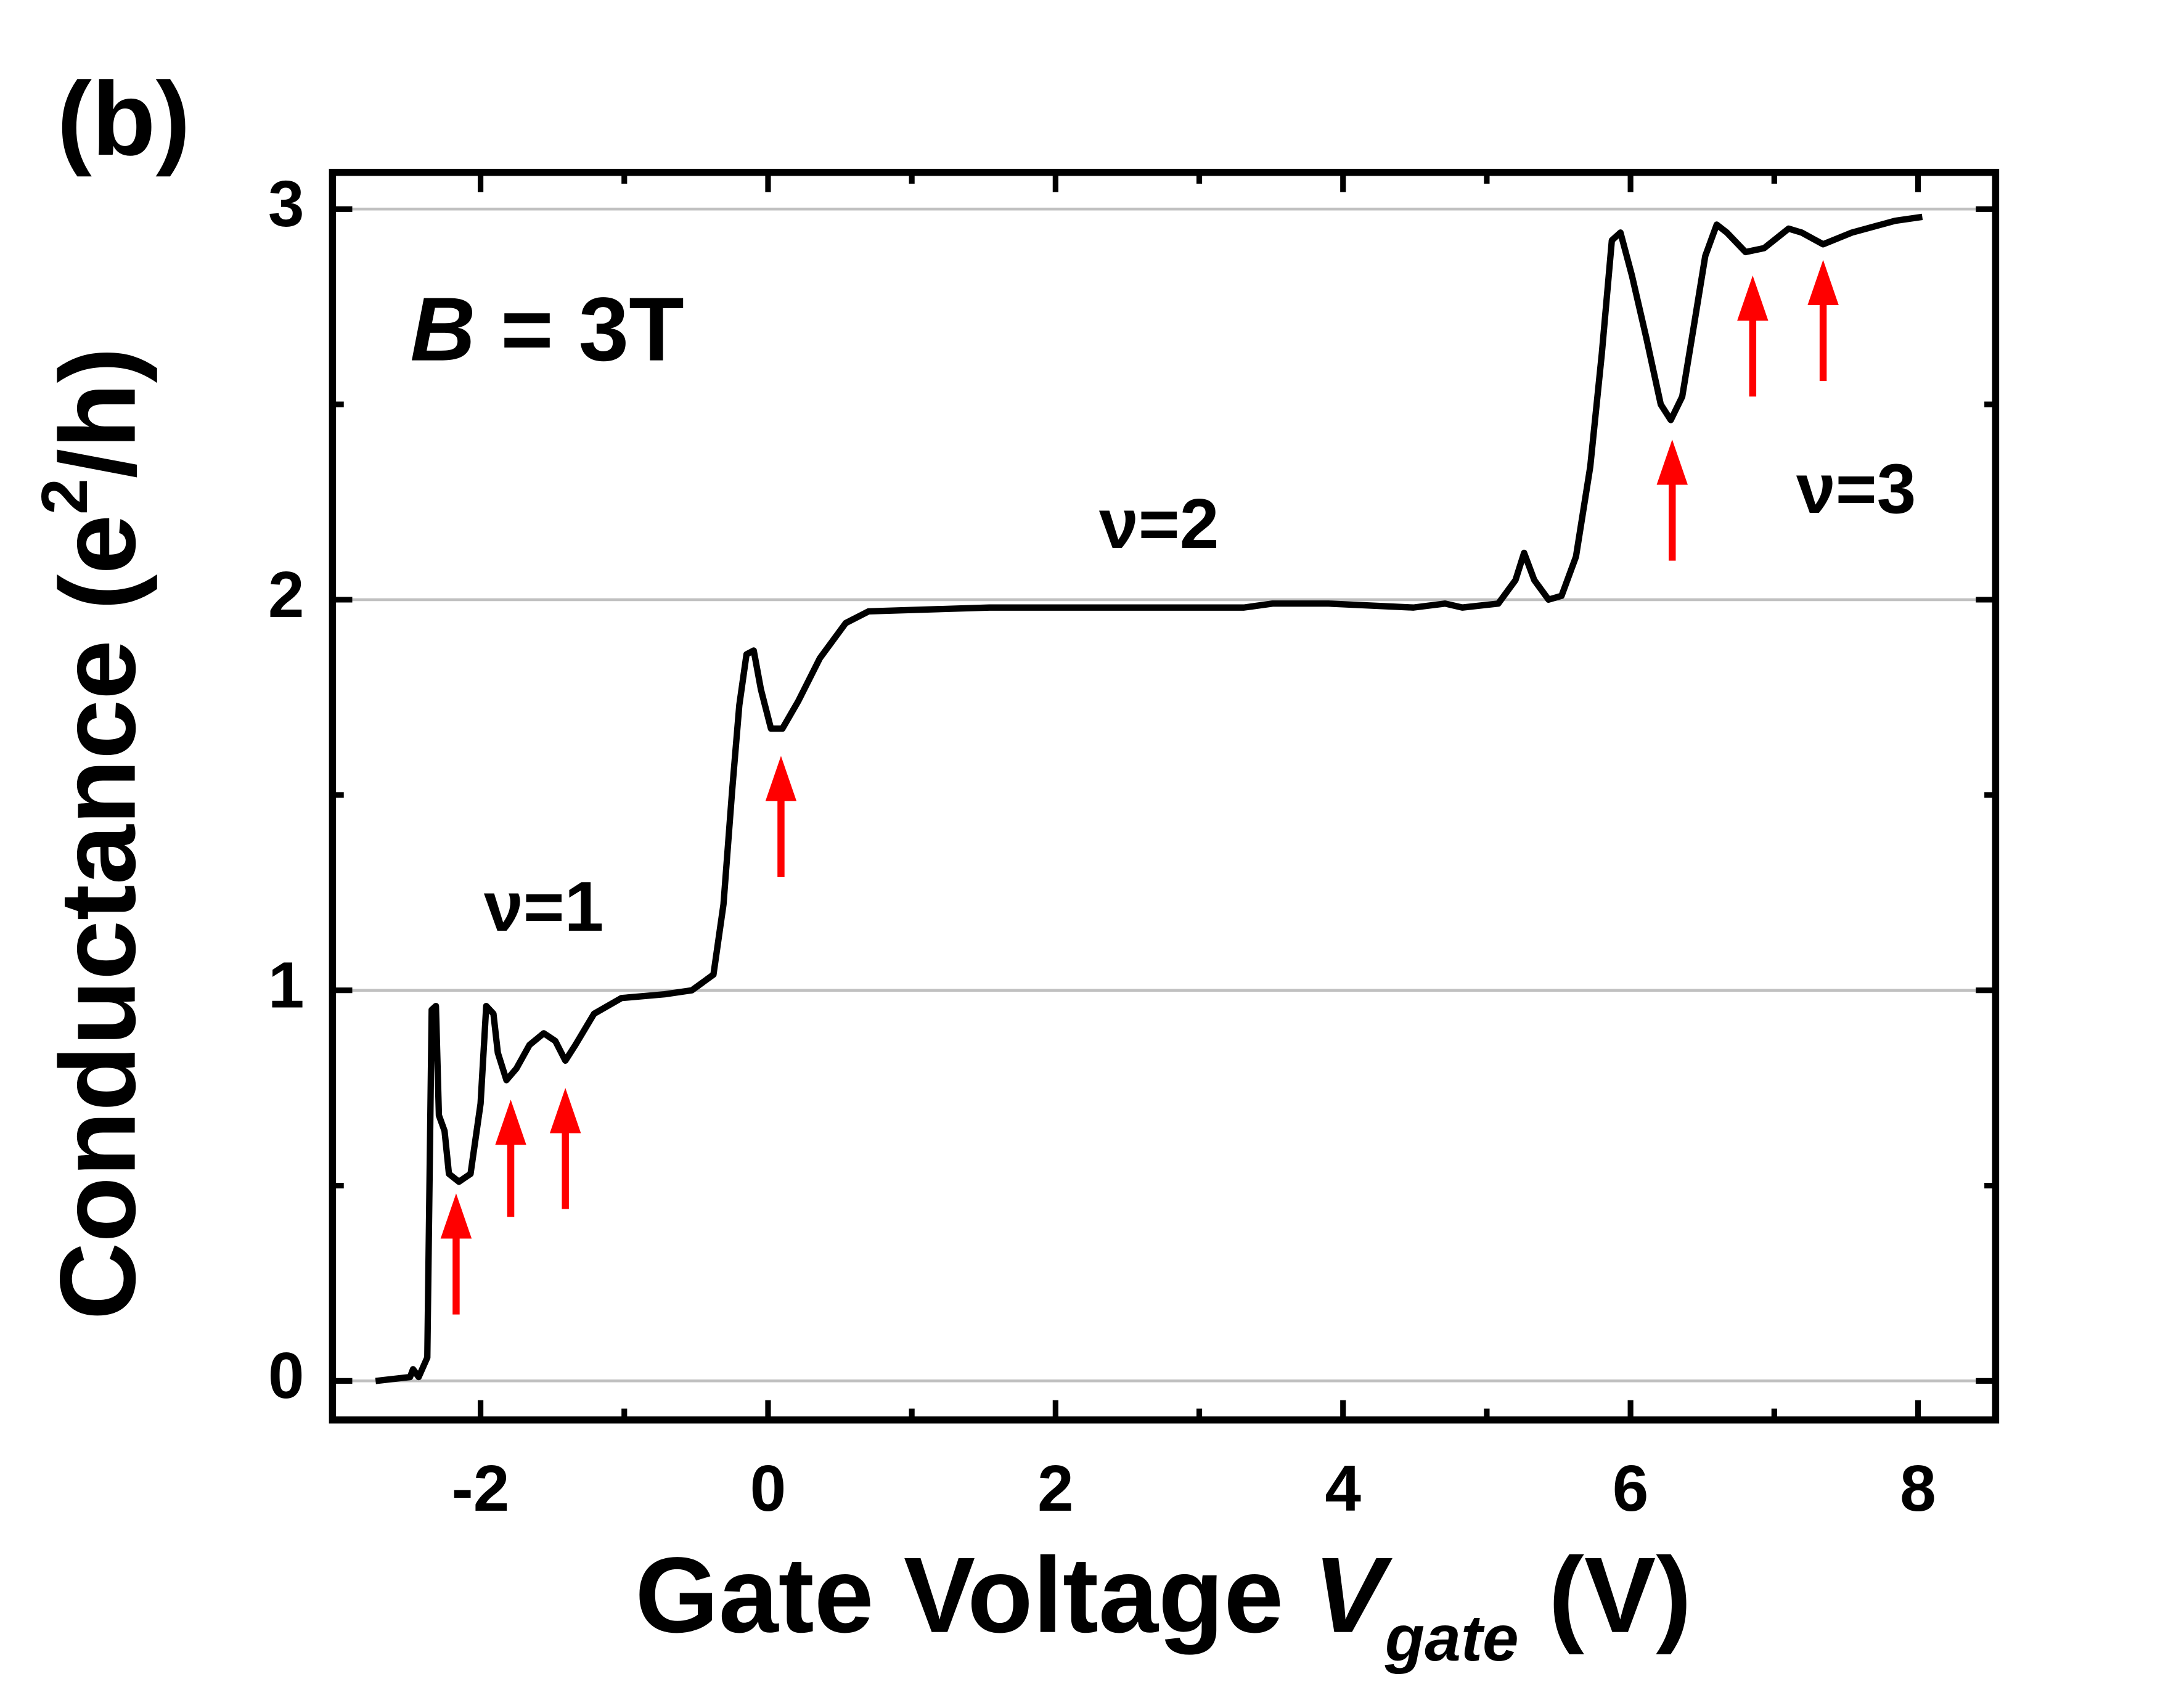 The height and width of the screenshot is (1687, 2184). What do you see at coordinates (65, 496) in the screenshot?
I see `y-label-superscript: 2` at bounding box center [65, 496].